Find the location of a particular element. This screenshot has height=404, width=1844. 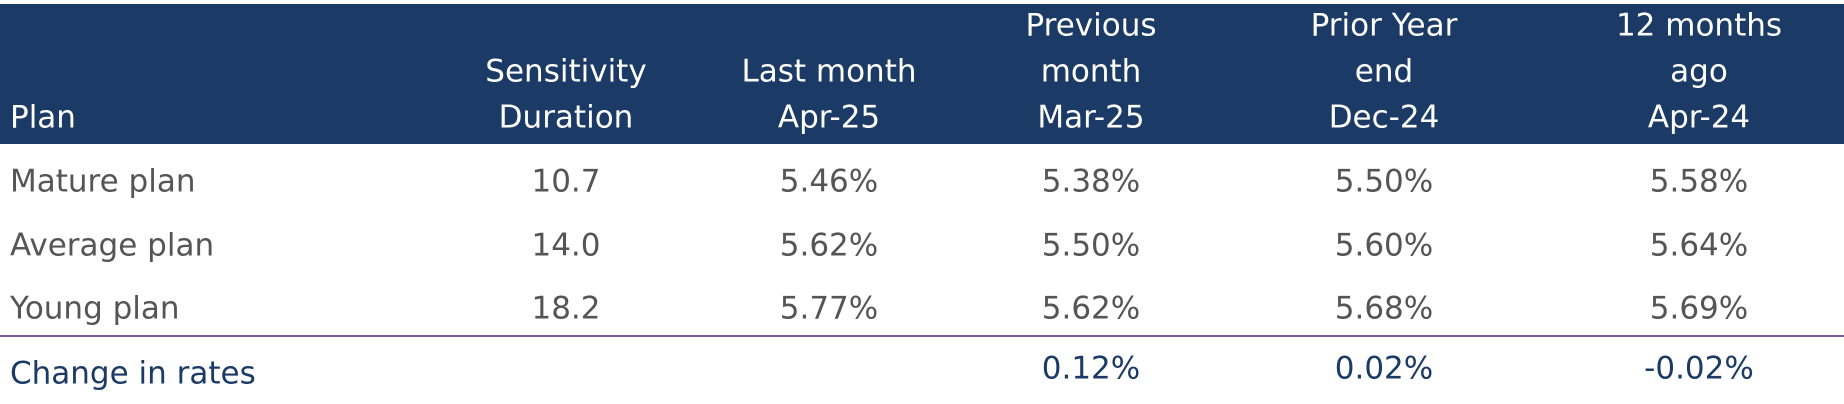

header-cell: Apr-25 is located at coordinates (829, 118).